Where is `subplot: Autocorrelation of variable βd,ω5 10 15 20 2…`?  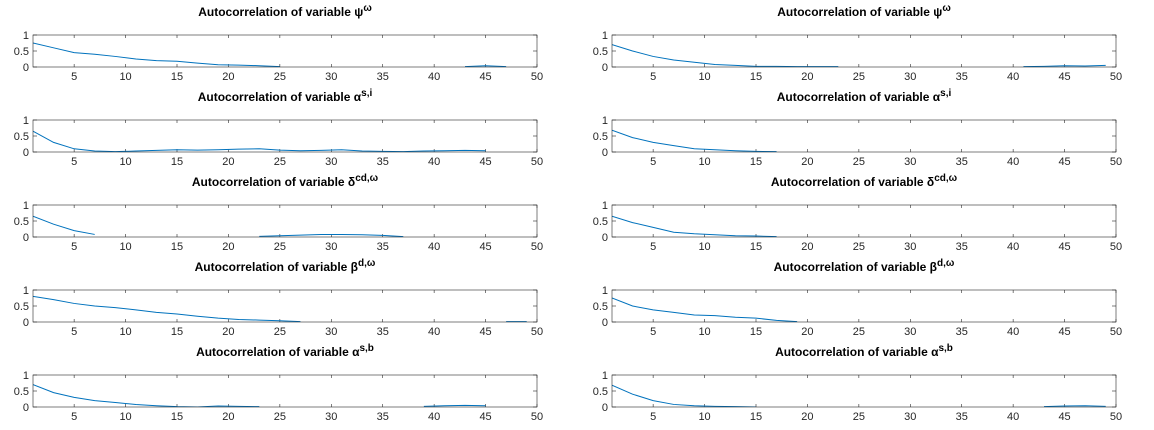
subplot: Autocorrelation of variable βd,ω5 10 15 20 2… is located at coordinates (278, 298).